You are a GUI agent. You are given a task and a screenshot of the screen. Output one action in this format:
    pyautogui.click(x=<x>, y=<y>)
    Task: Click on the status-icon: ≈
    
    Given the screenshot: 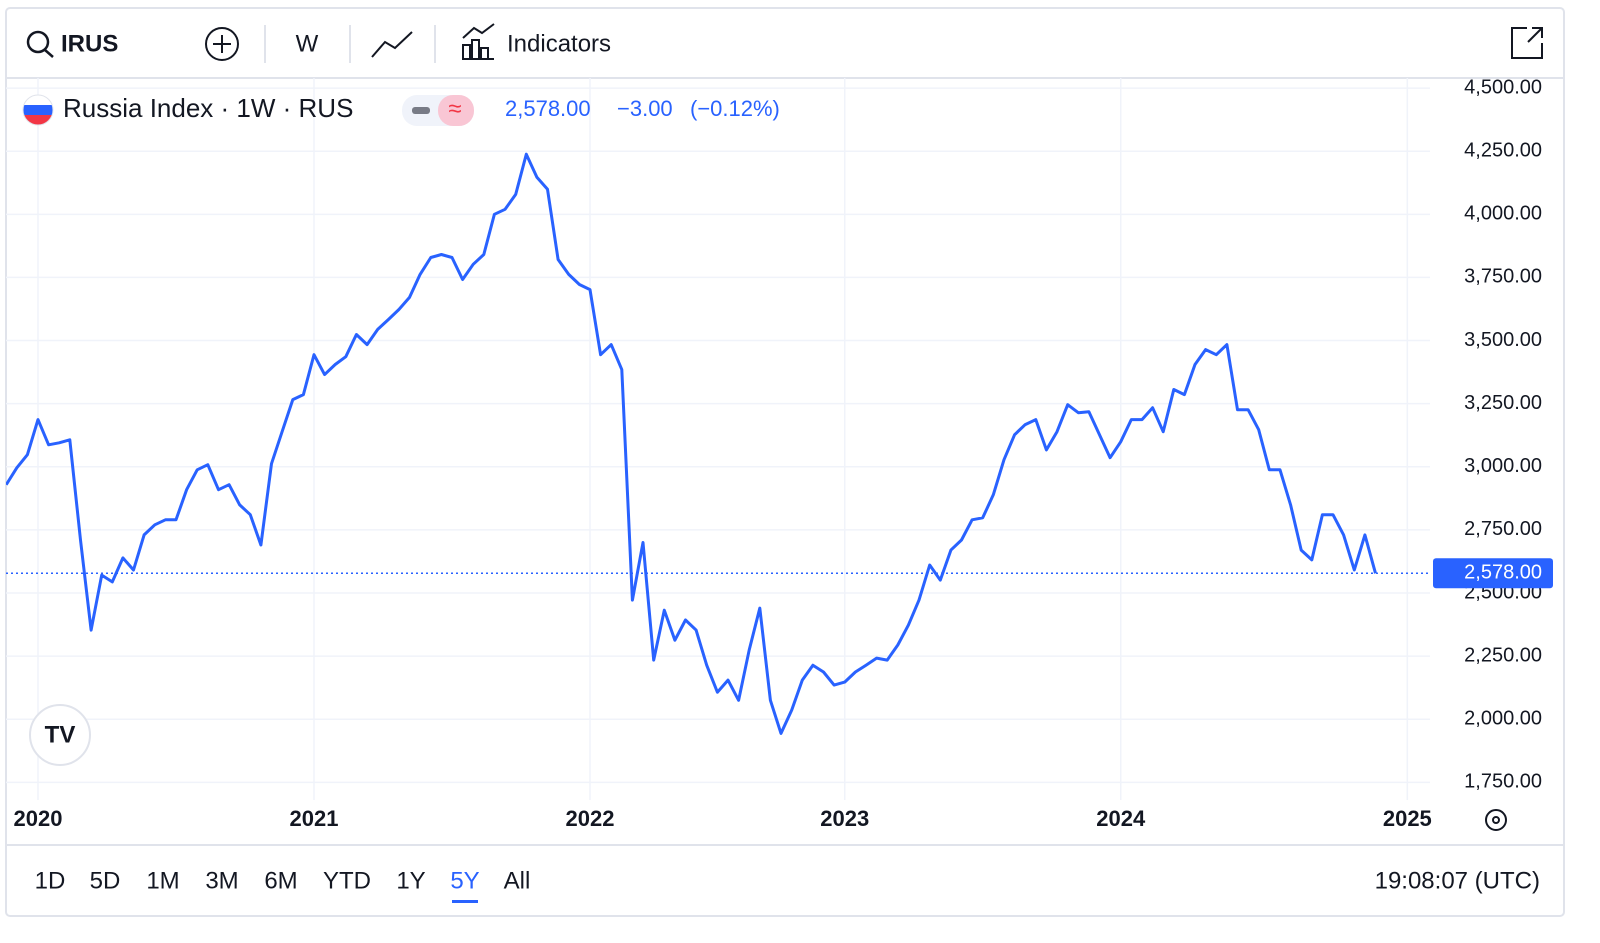 What is the action you would take?
    pyautogui.click(x=454, y=108)
    